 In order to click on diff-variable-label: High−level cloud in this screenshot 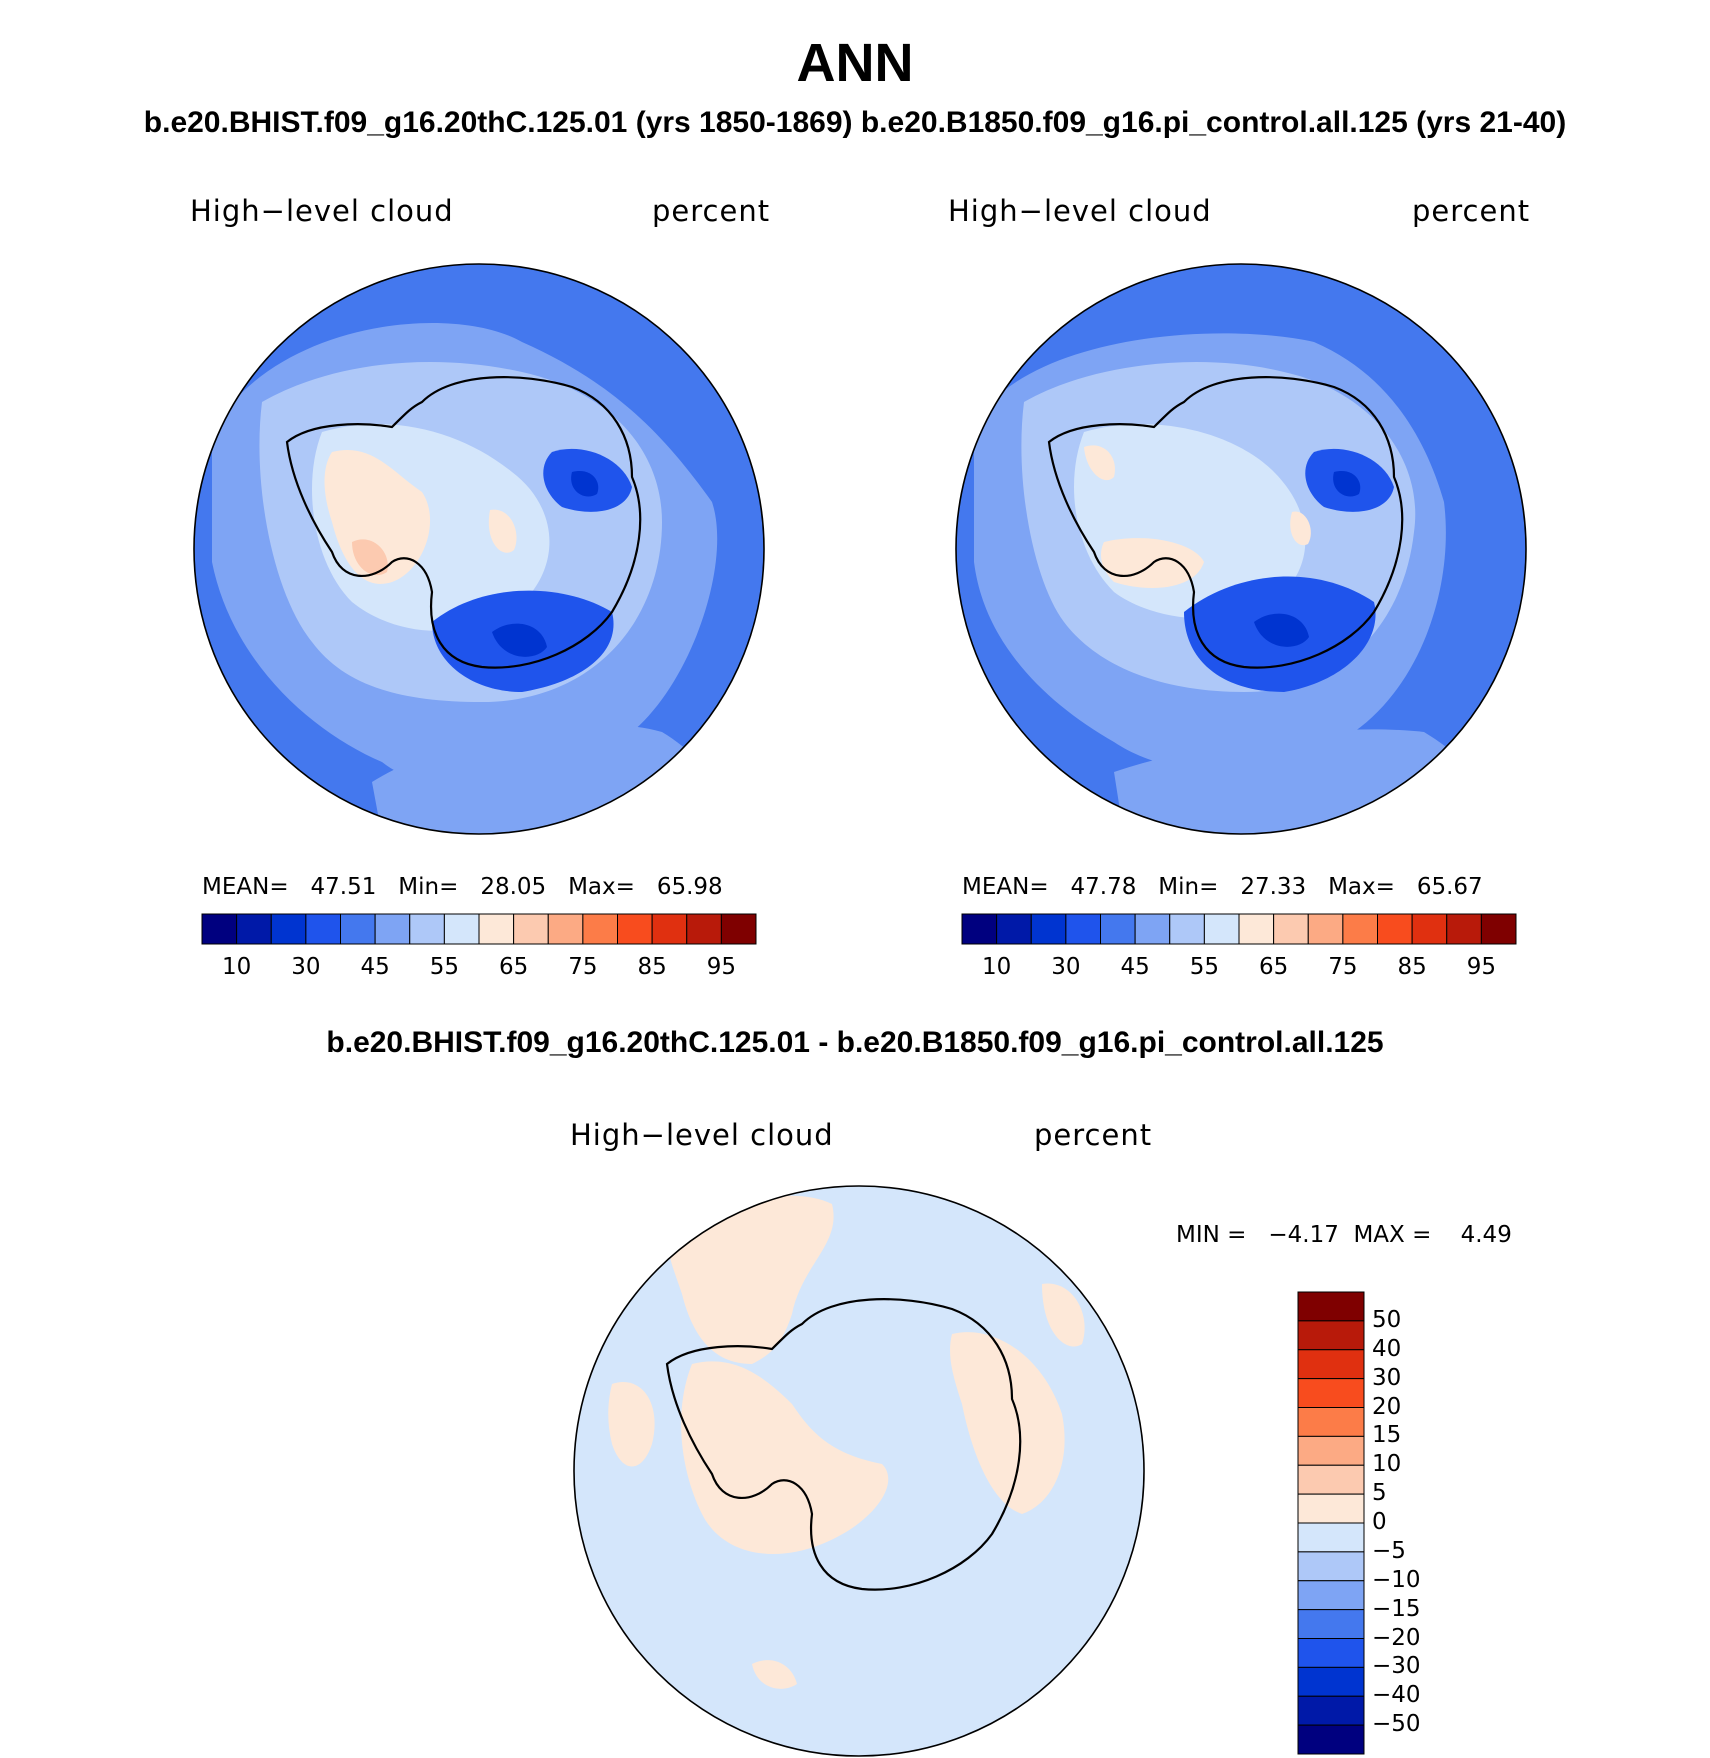, I will do `click(702, 1135)`.